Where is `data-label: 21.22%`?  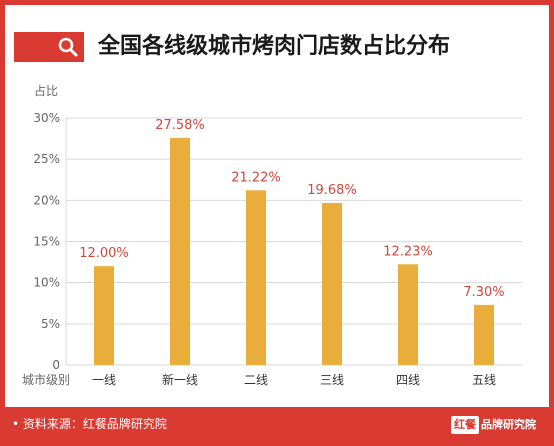 data-label: 21.22% is located at coordinates (256, 177).